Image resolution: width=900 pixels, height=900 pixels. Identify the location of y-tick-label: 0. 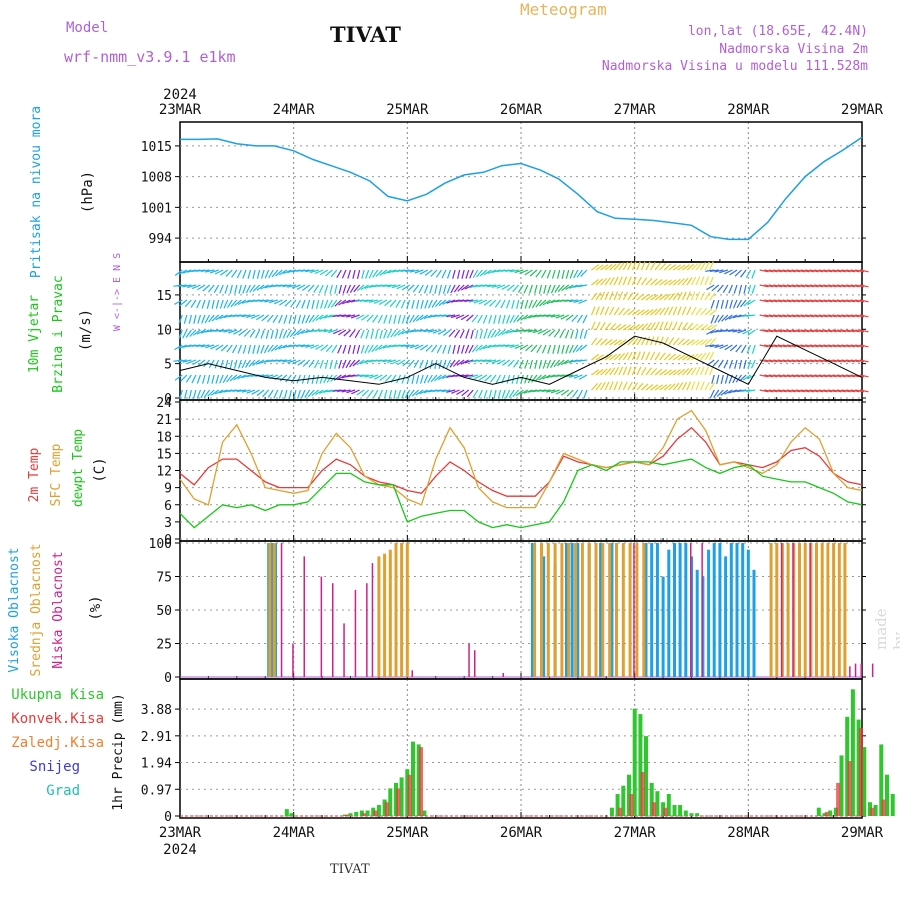
(168, 540).